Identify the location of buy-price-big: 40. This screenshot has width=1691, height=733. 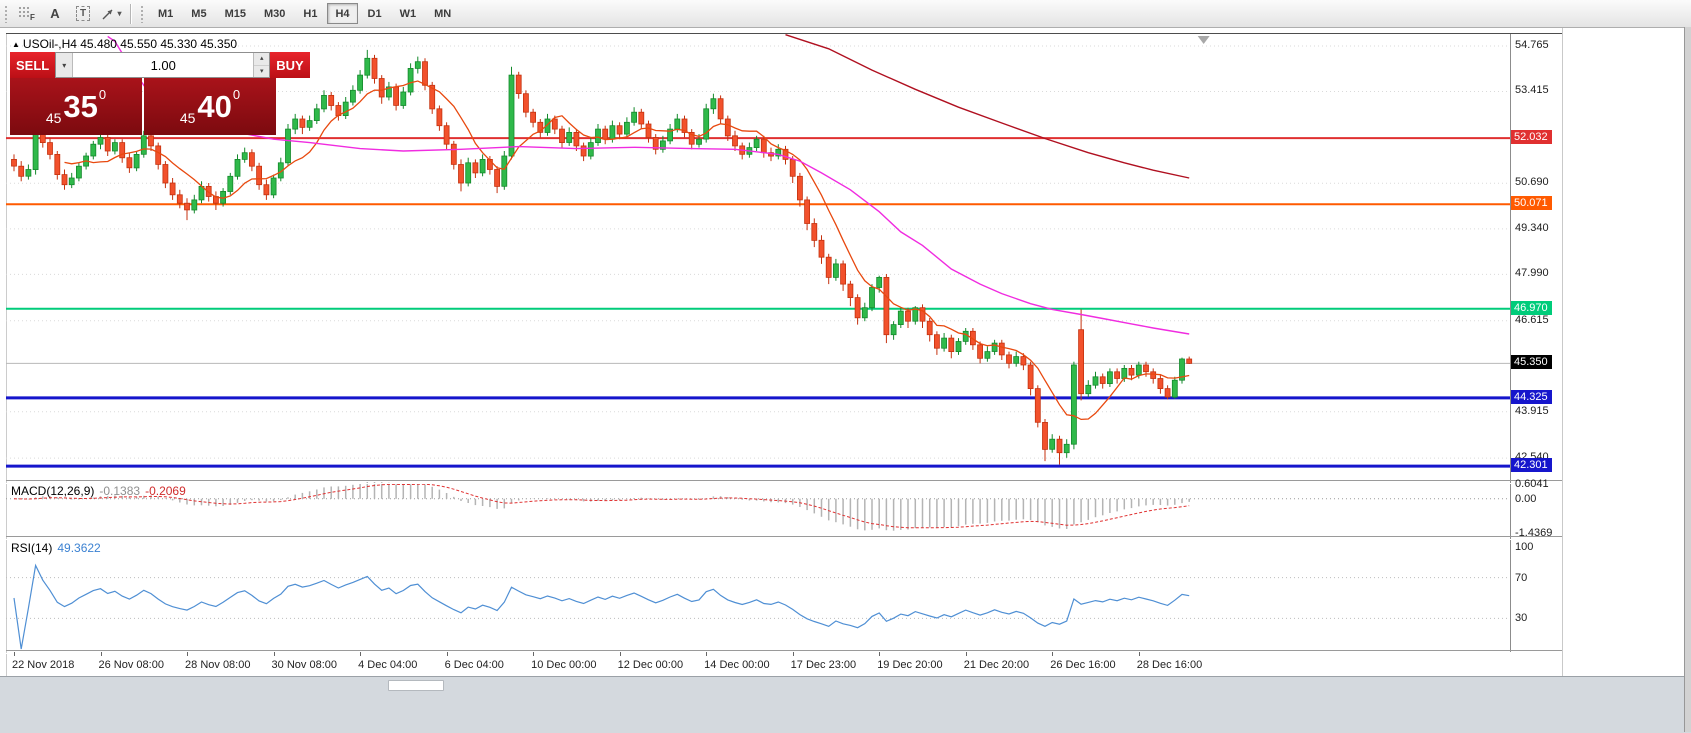
(214, 106).